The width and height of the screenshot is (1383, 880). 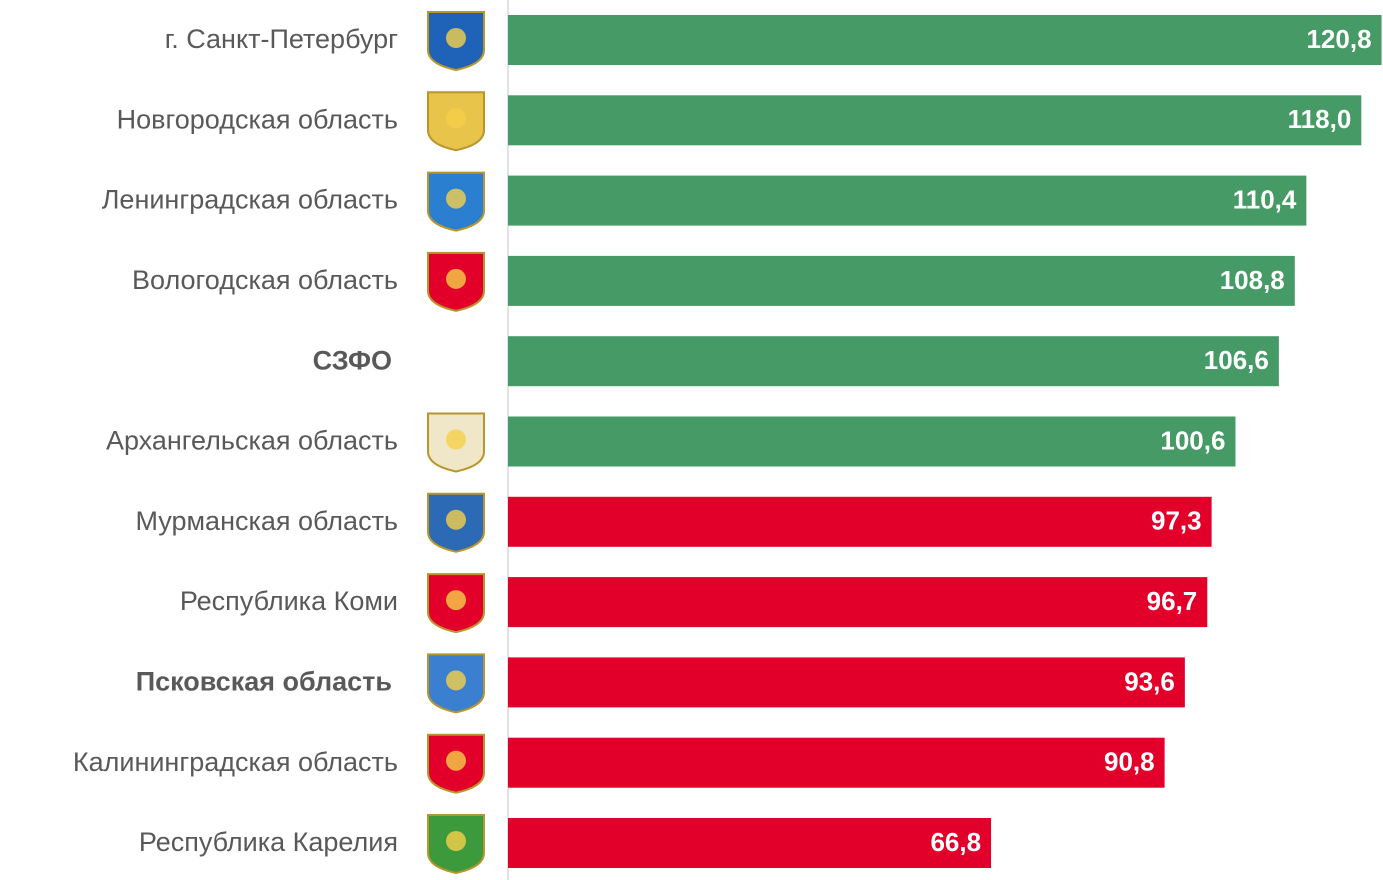 What do you see at coordinates (1176, 521) in the screenshot?
I see `value-label: 97,3` at bounding box center [1176, 521].